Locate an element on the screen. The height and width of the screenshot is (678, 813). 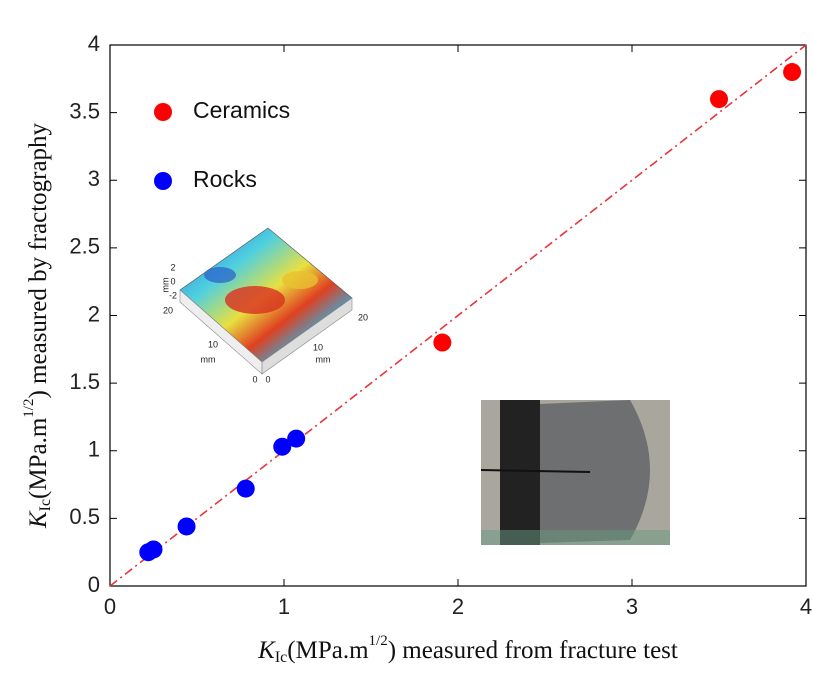
y-tick-label: 2 is located at coordinates (94, 313).